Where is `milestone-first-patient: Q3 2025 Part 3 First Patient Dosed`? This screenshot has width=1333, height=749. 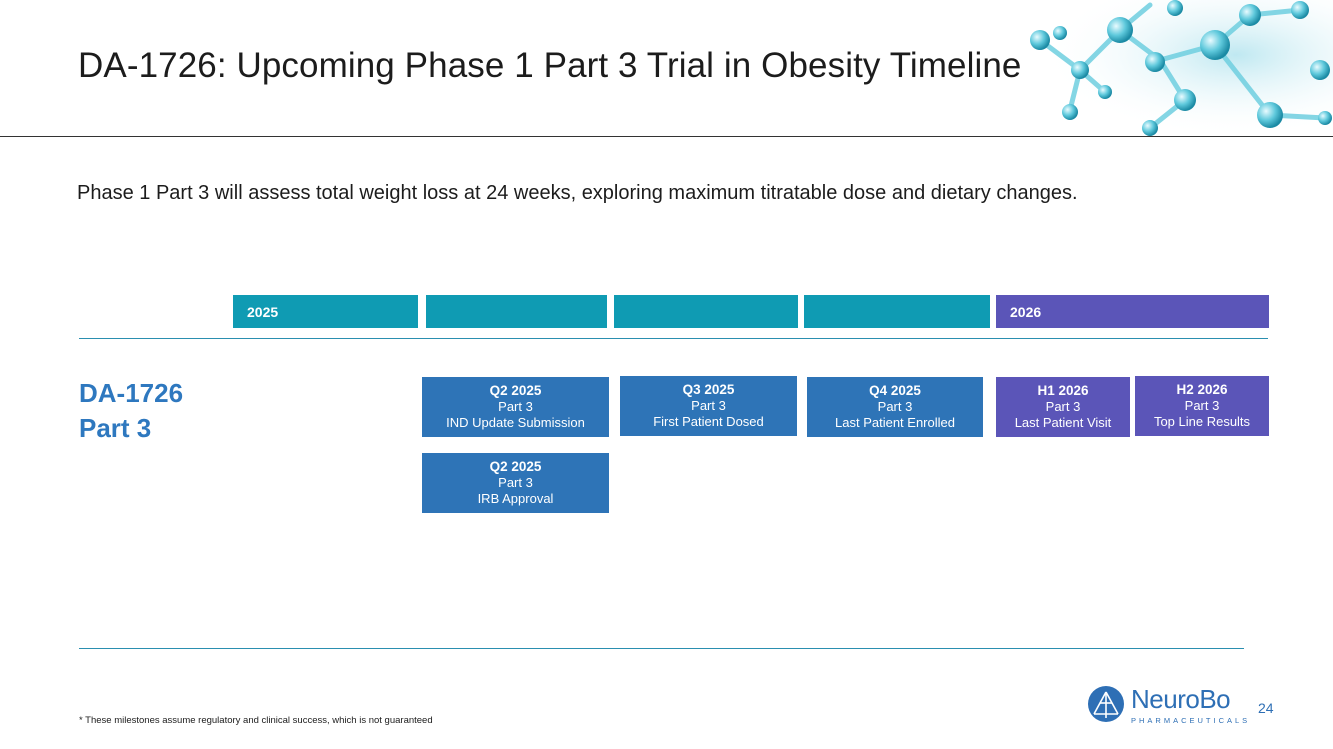
milestone-first-patient: Q3 2025 Part 3 First Patient Dosed is located at coordinates (708, 406).